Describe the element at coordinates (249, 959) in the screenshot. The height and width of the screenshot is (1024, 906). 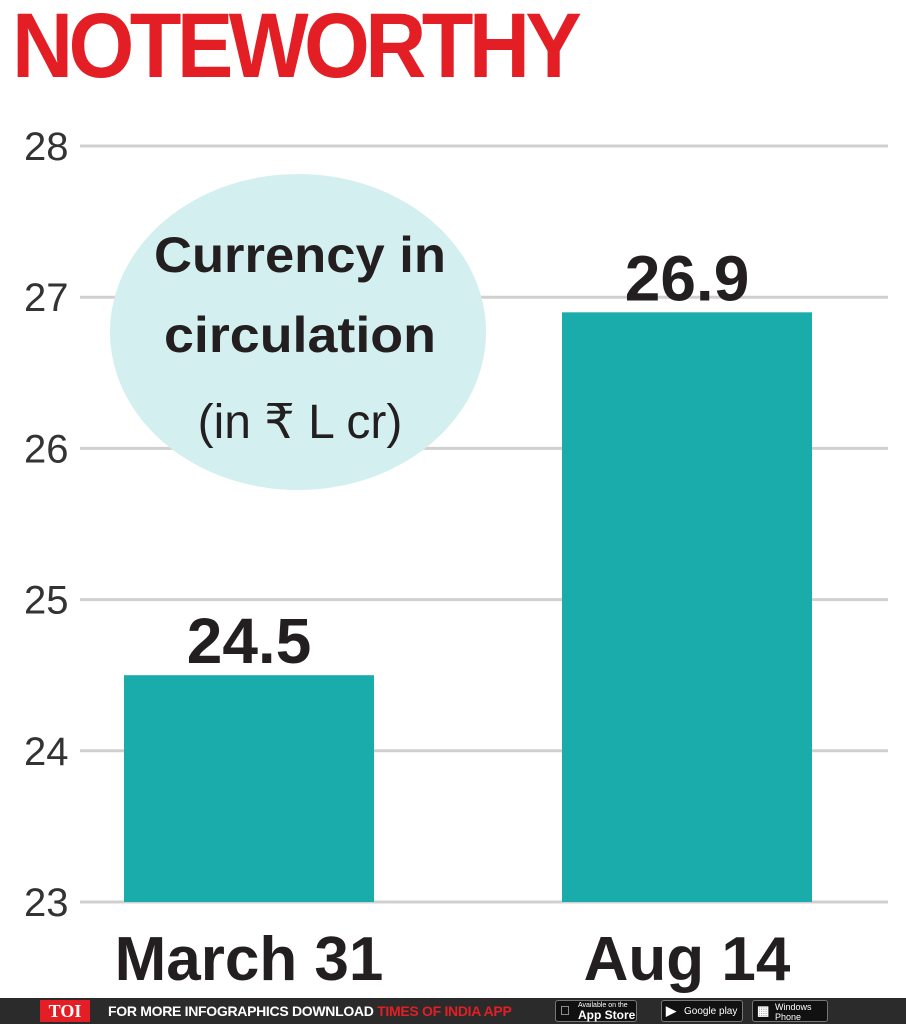
I see `category-label: March 31` at that location.